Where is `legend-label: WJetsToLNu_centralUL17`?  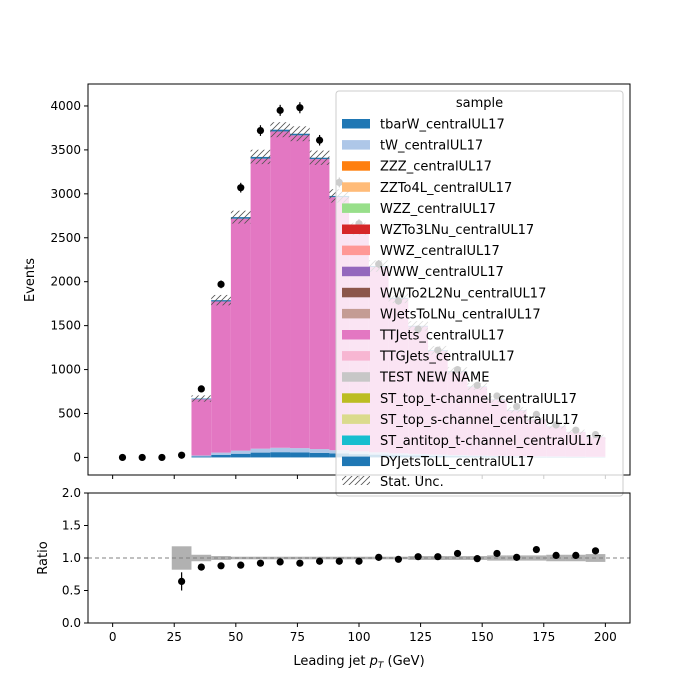
legend-label: WJetsToLNu_centralUL17 is located at coordinates (460, 314).